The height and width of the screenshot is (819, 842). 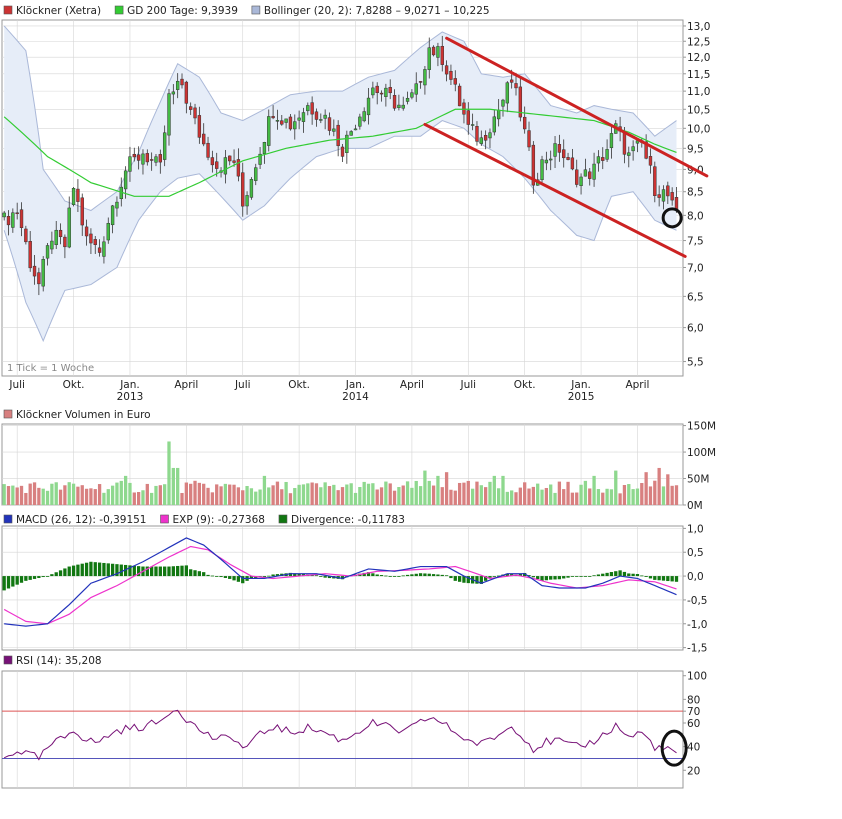 I want to click on x-tick-label: Jan., so click(x=580, y=385).